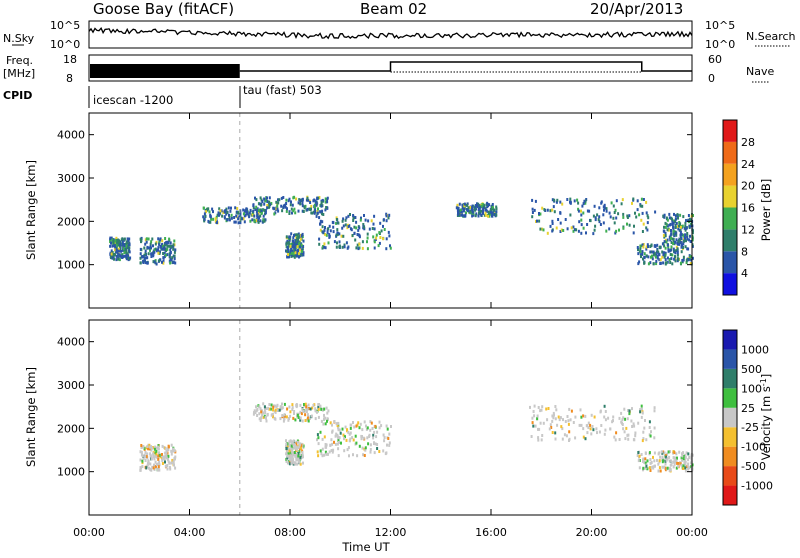 The image size is (800, 558). I want to click on colorbar-tick-label: -100, so click(753, 447).